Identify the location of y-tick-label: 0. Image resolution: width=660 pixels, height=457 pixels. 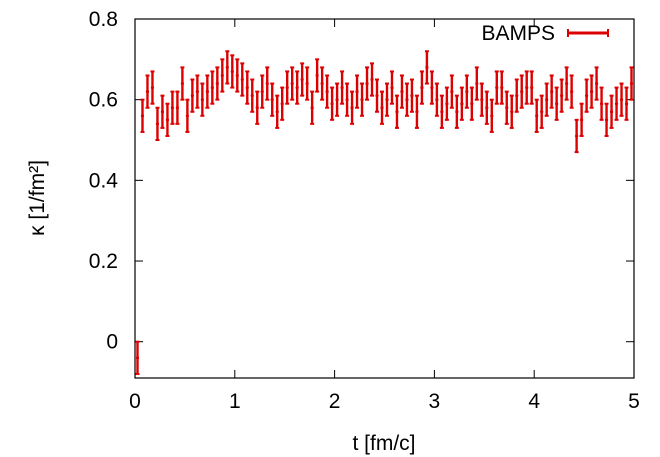
(112, 342).